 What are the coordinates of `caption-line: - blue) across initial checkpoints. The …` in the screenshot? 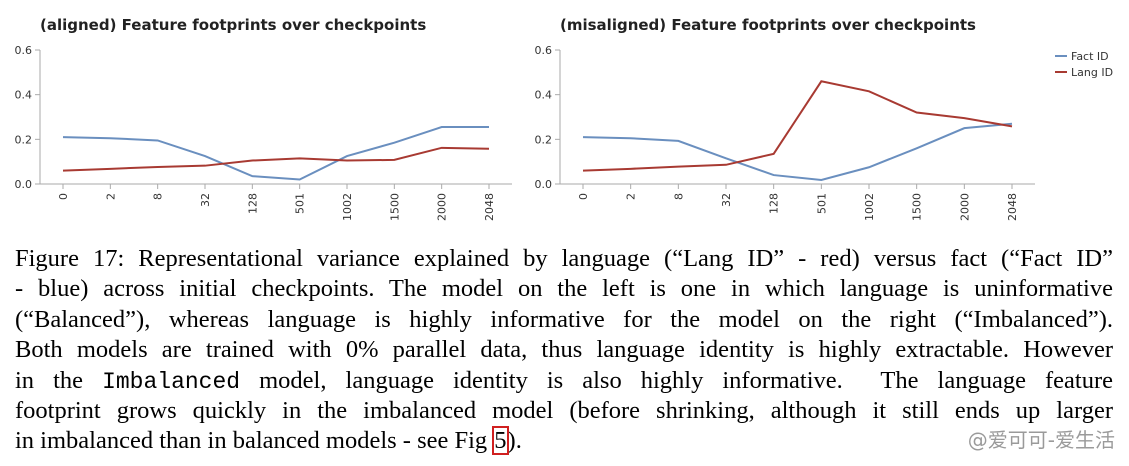 It's located at (564, 289).